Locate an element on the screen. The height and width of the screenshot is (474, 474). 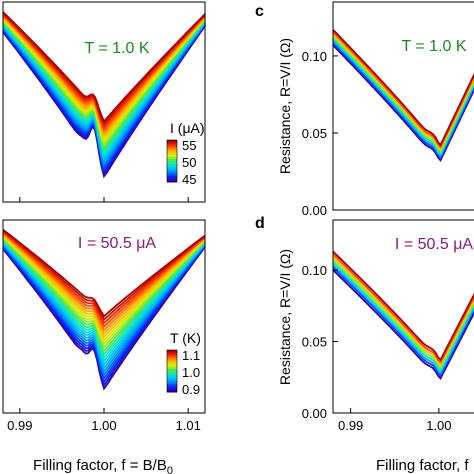
panel-c-frame is located at coordinates (403, 106).